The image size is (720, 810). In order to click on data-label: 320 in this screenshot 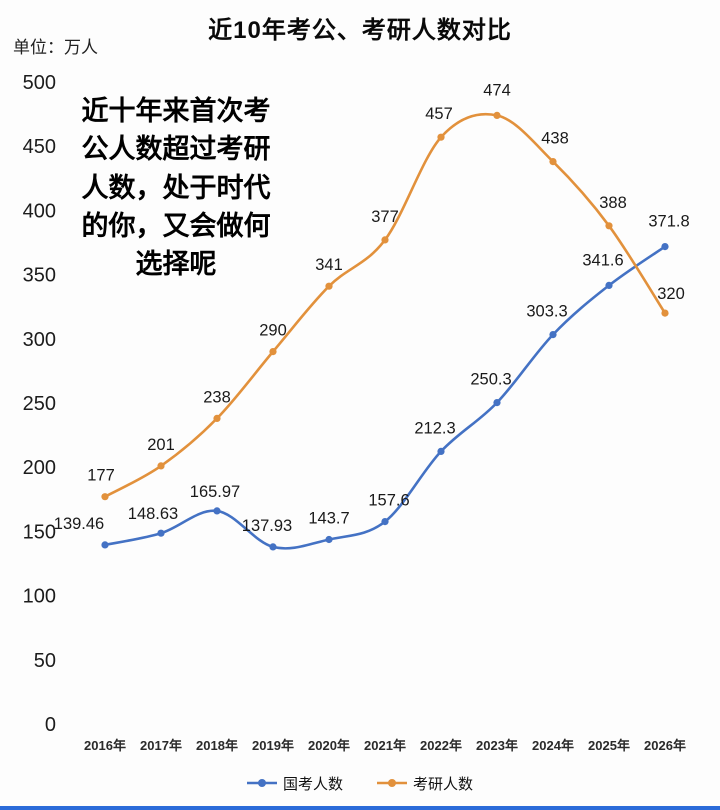, I will do `click(671, 294)`.